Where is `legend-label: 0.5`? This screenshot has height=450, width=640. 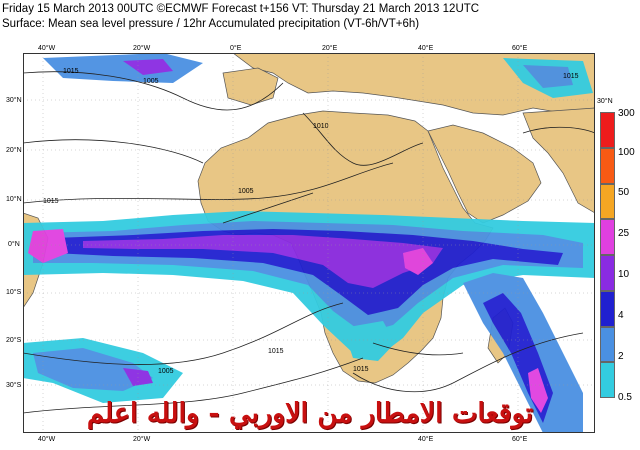
legend-label: 0.5 is located at coordinates (625, 397).